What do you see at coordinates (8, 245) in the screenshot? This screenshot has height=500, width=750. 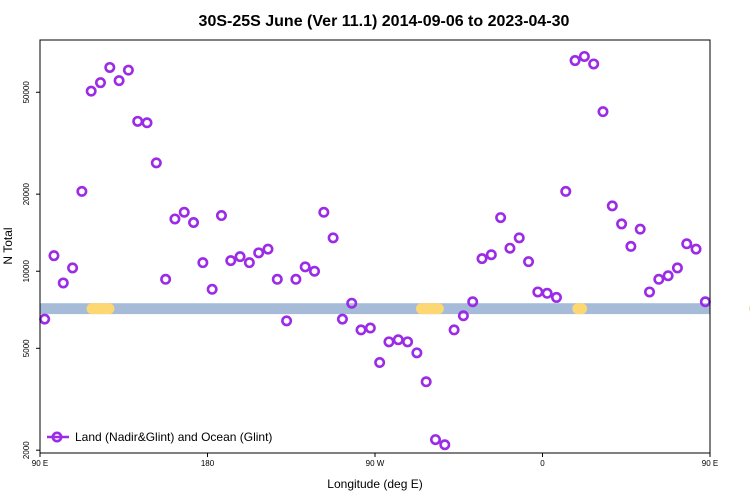 I see `y-axis-label: N Total` at bounding box center [8, 245].